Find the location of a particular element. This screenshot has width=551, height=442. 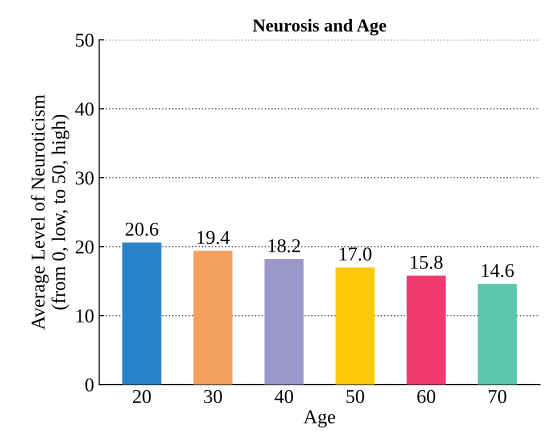

x-tick-label: 70 is located at coordinates (497, 397).